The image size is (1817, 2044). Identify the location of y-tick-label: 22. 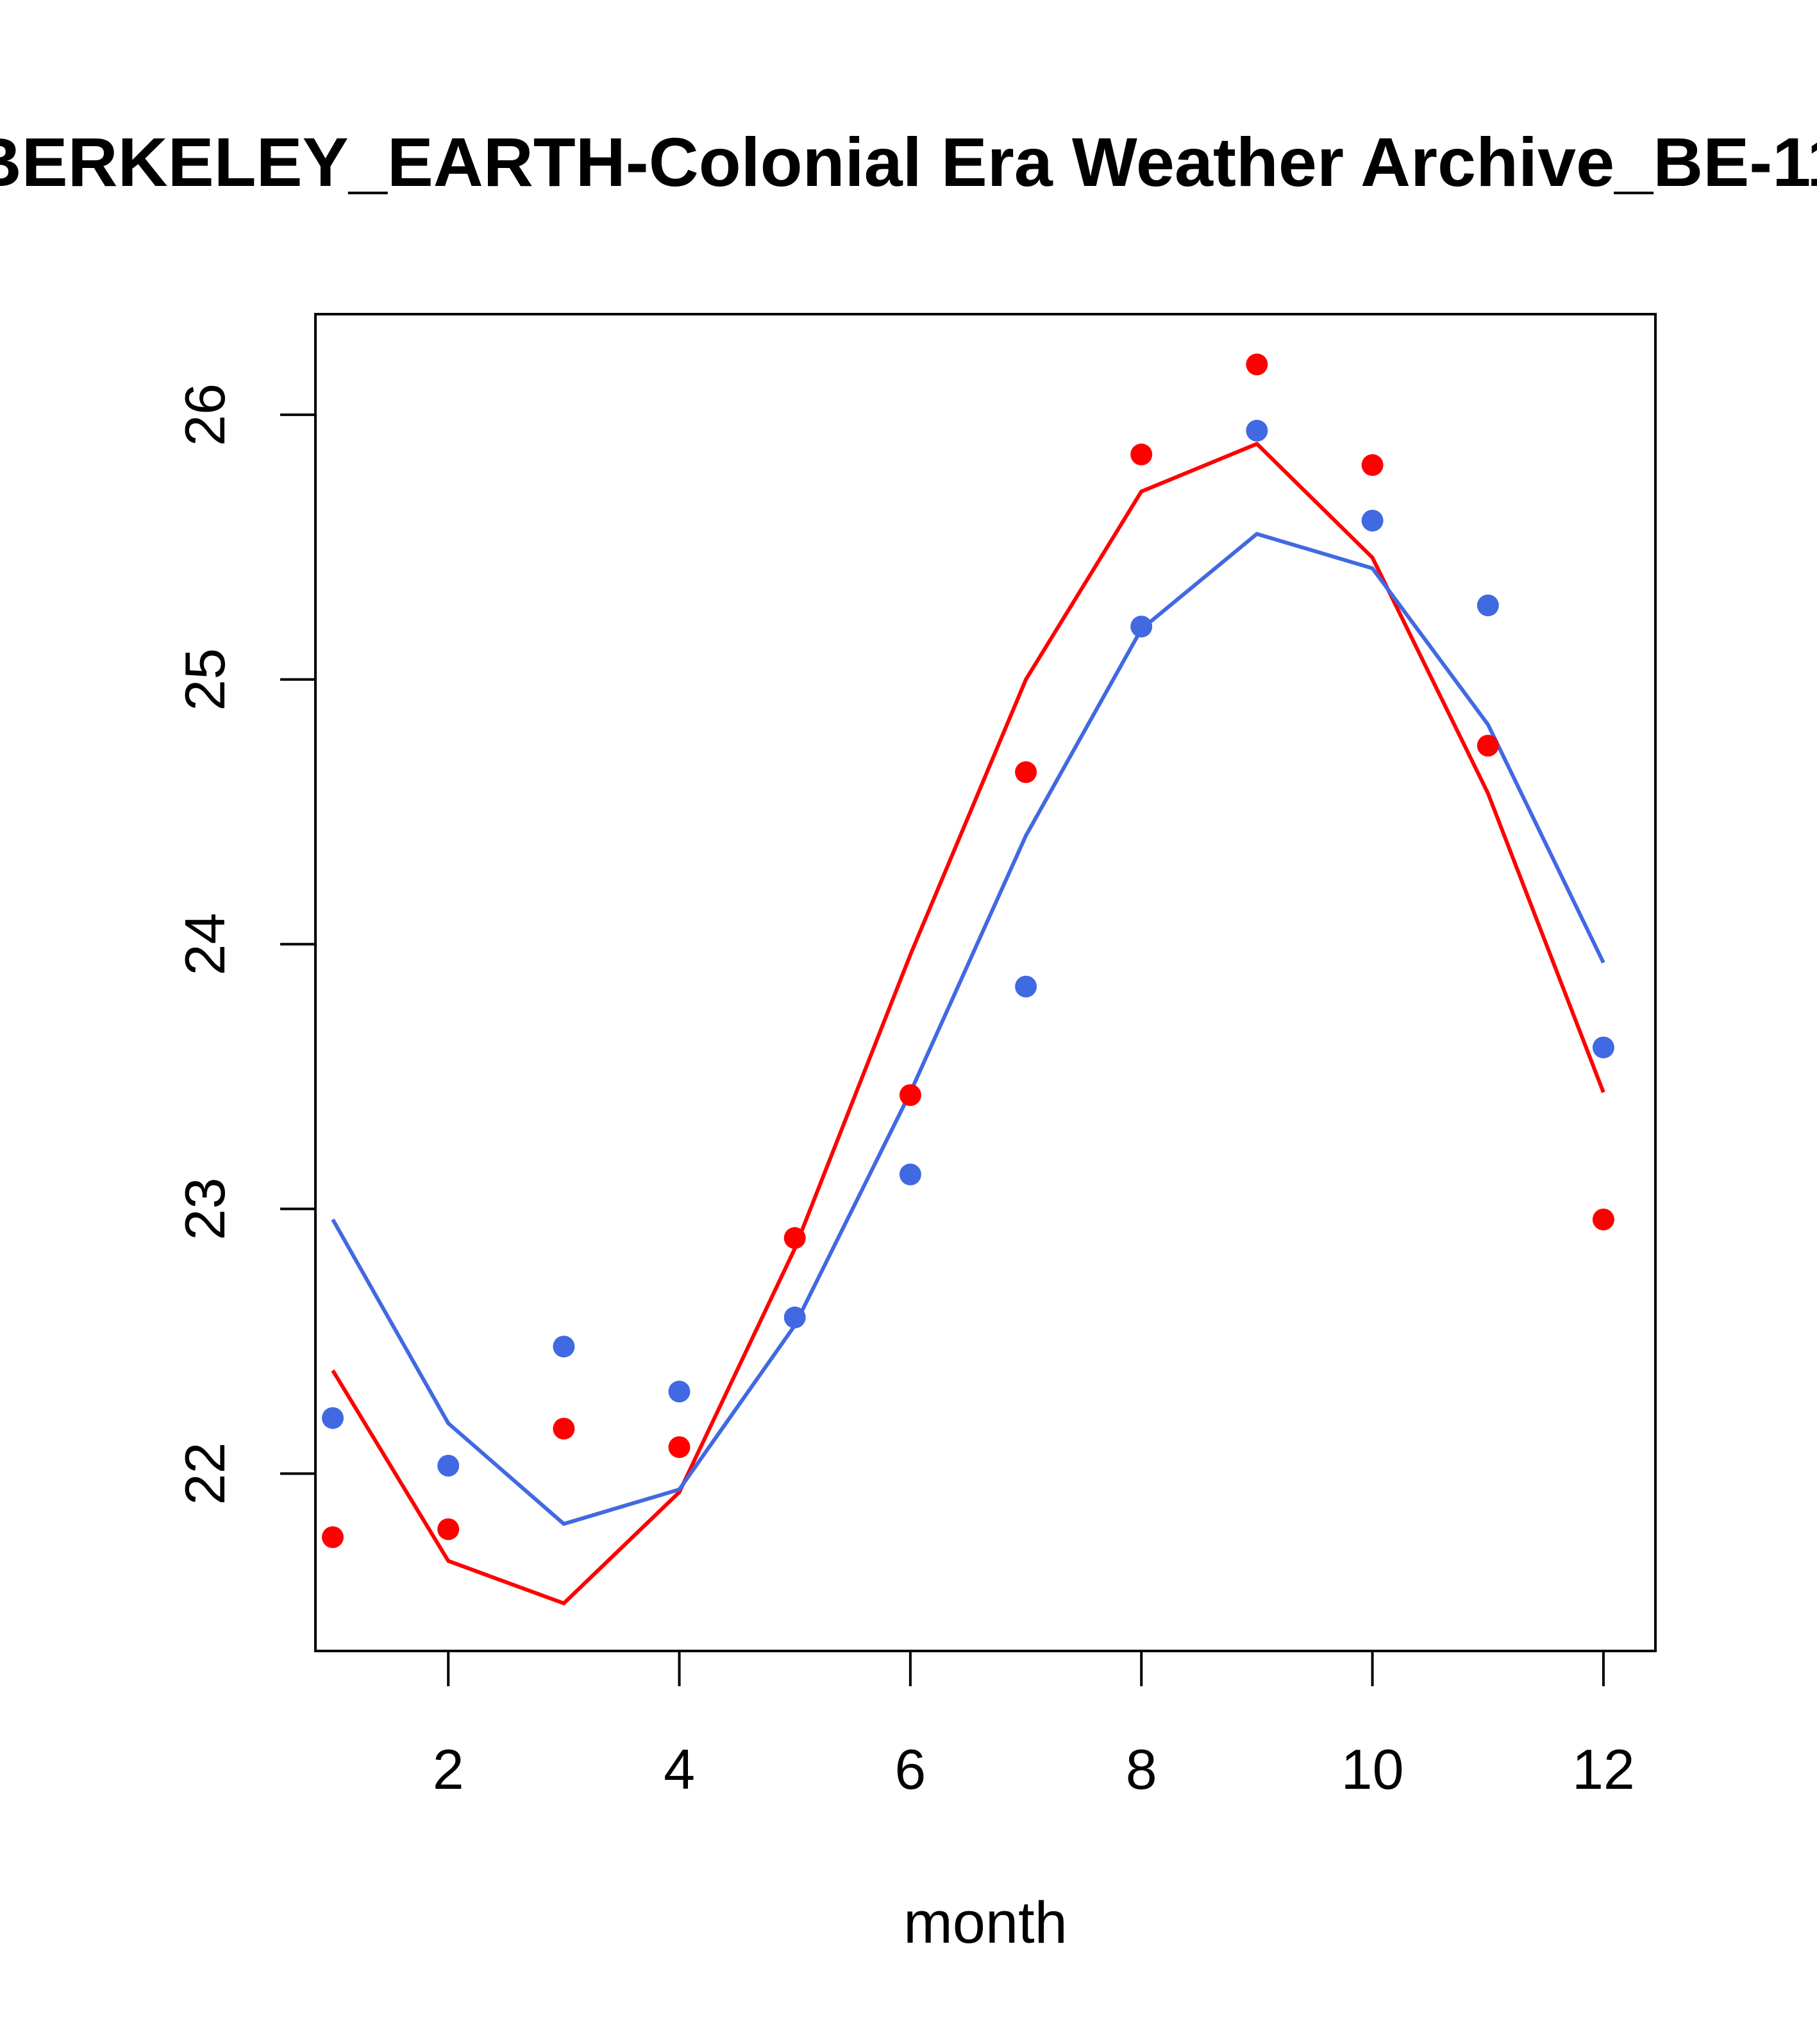
(205, 1474).